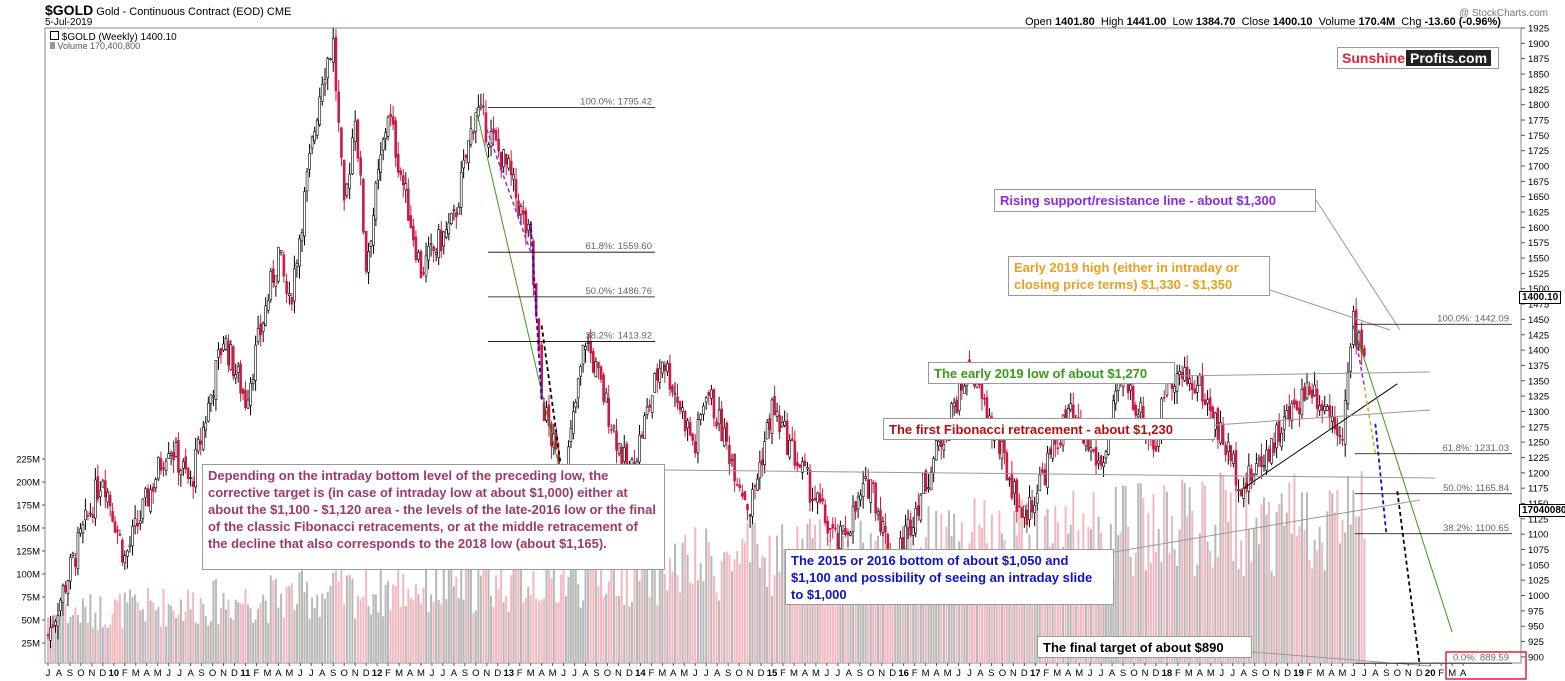  Describe the element at coordinates (1538, 105) in the screenshot. I see `price-tick-label: 1800` at that location.